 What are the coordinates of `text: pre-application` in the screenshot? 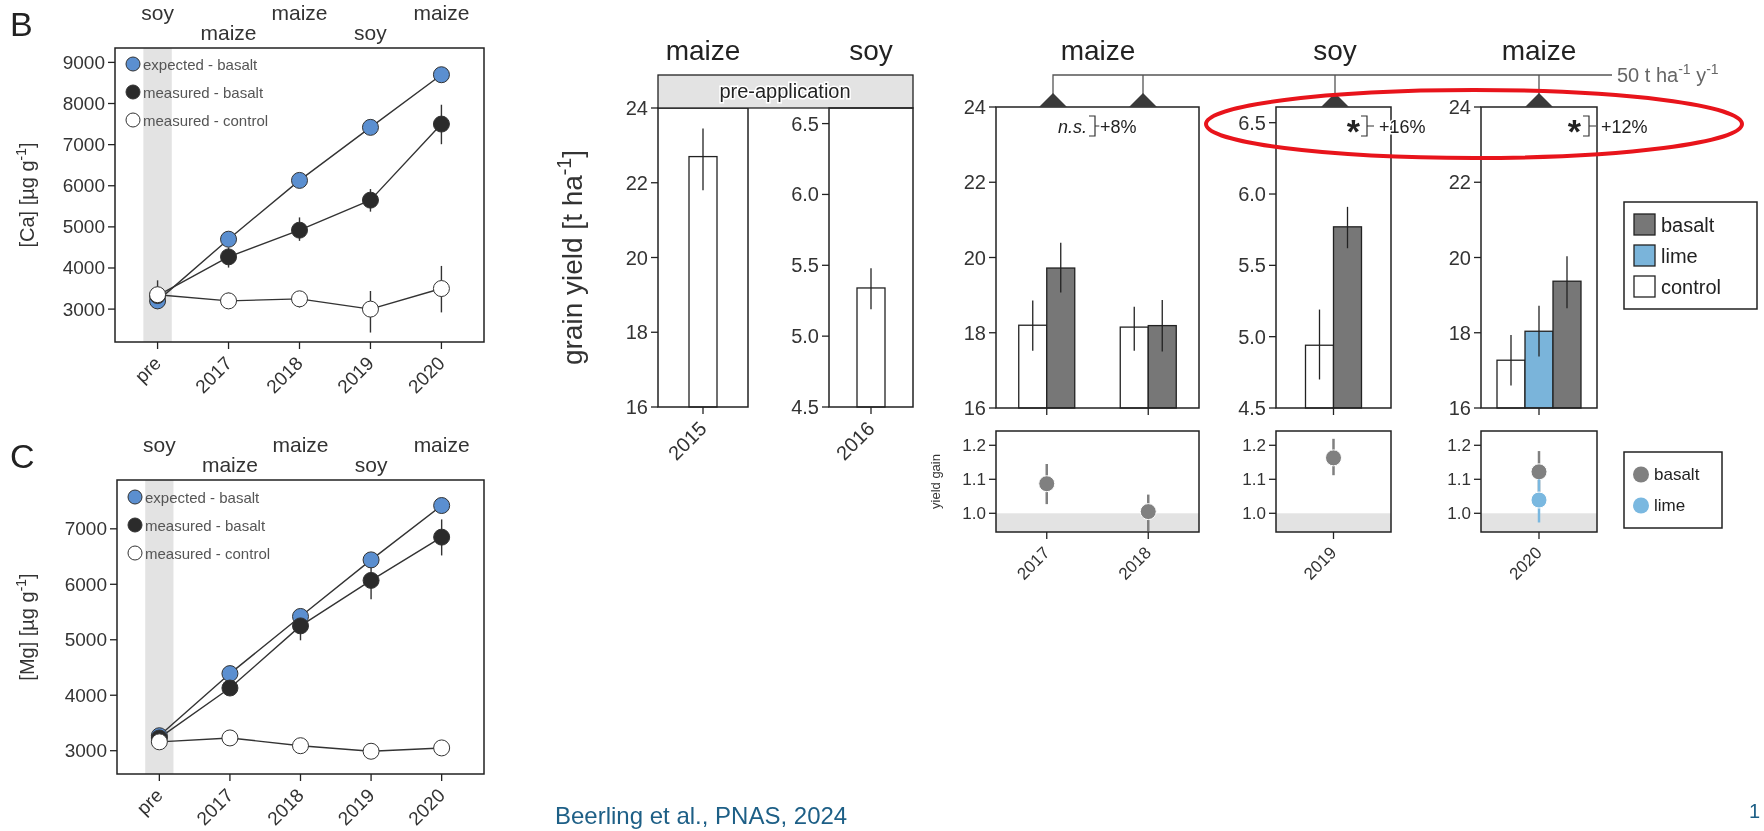 It's located at (785, 91).